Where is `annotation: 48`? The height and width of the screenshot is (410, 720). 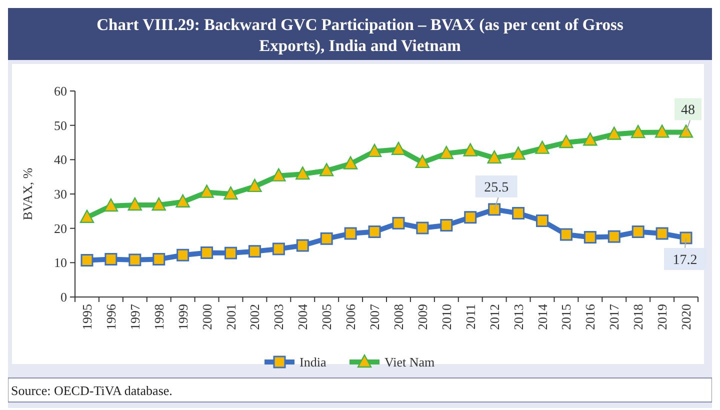
annotation: 48 is located at coordinates (688, 110).